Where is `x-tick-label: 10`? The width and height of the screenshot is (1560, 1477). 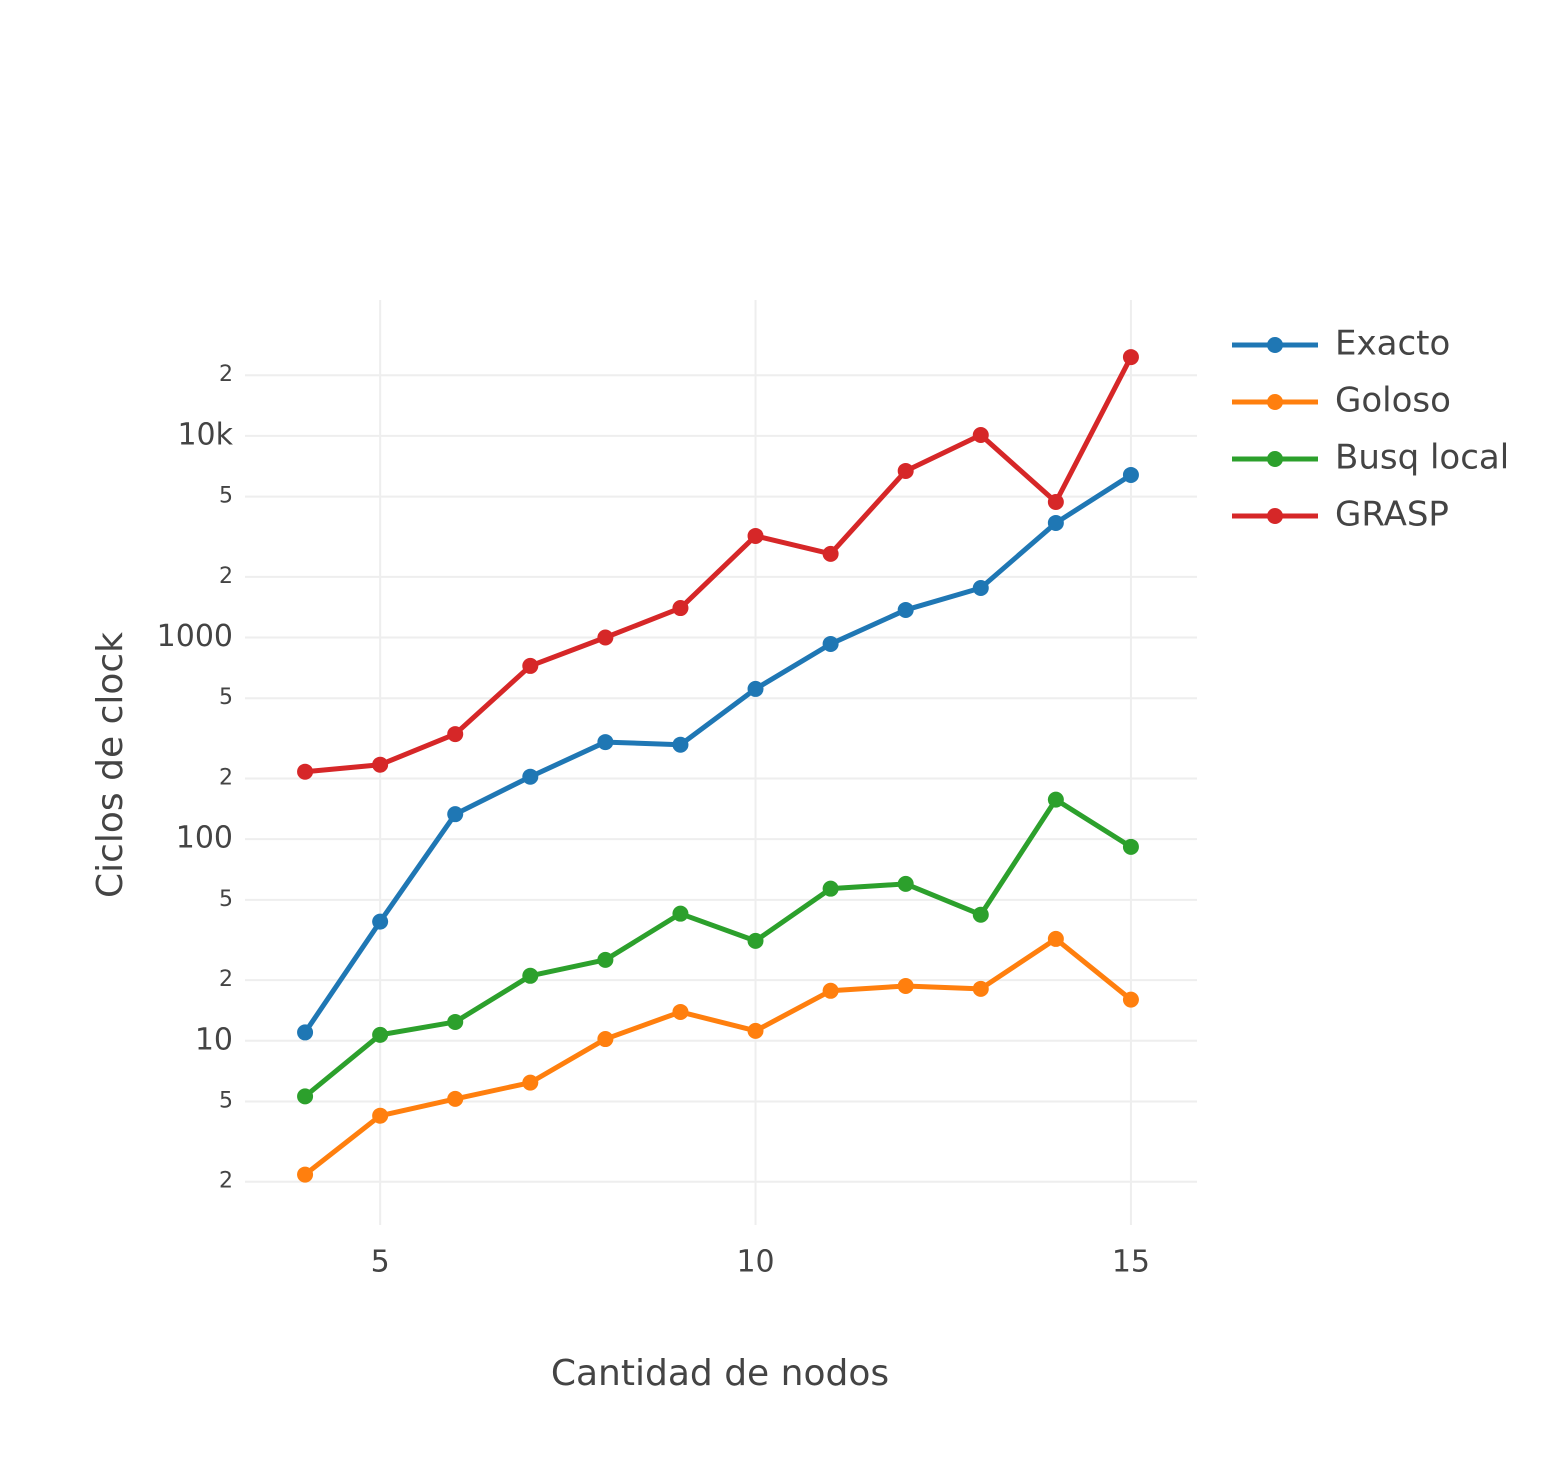
x-tick-label: 10 is located at coordinates (755, 1262).